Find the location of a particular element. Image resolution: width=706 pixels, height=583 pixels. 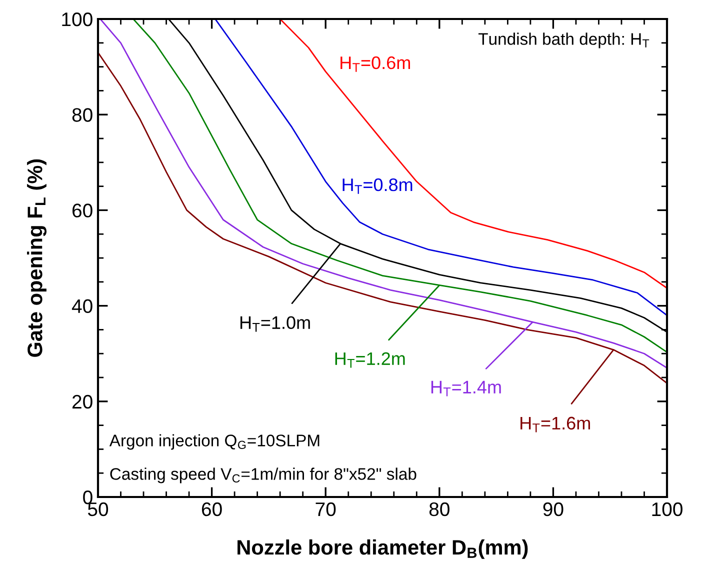

annotation: Argon injection Q$_{G}$=10SLPM is located at coordinates (214, 442).